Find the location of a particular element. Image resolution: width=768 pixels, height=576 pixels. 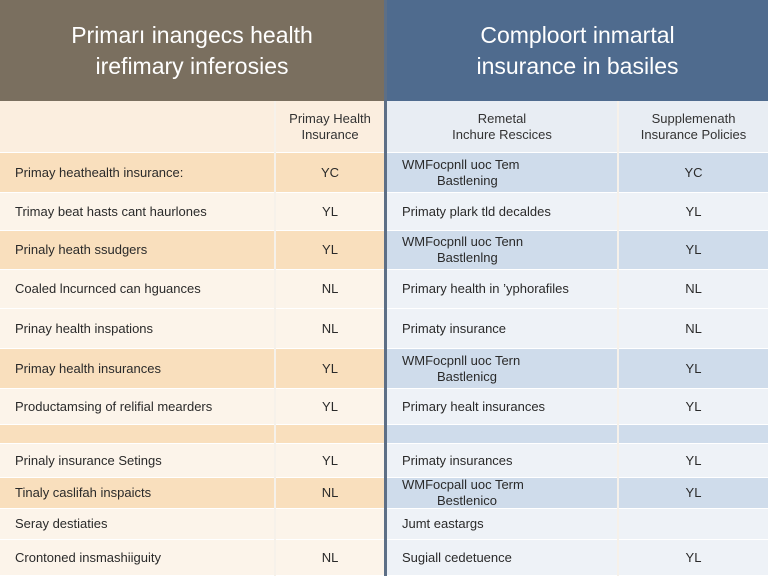

remetal-label-line2: Bastlenlng is located at coordinates (467, 257).